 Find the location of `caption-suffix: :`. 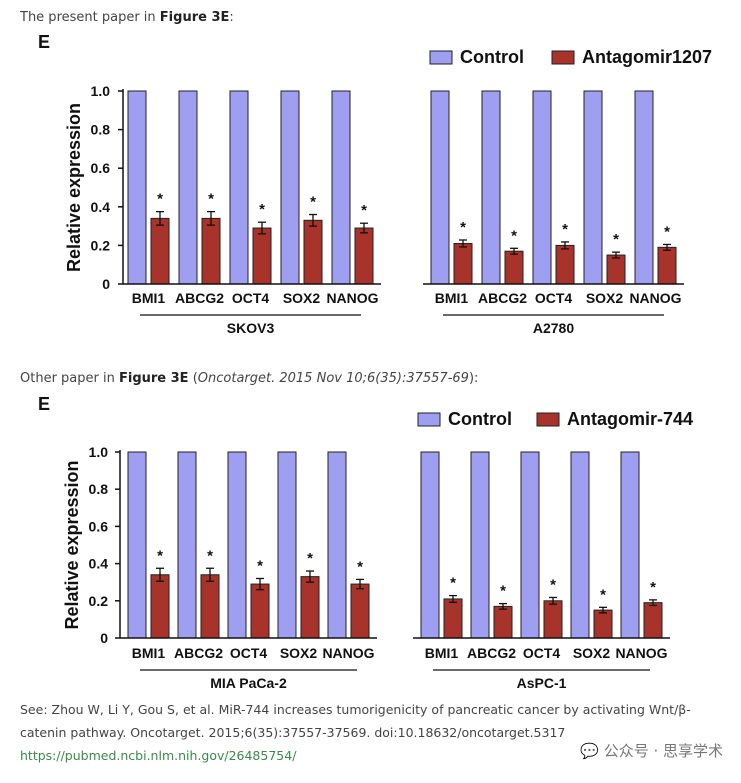

caption-suffix: : is located at coordinates (231, 17).